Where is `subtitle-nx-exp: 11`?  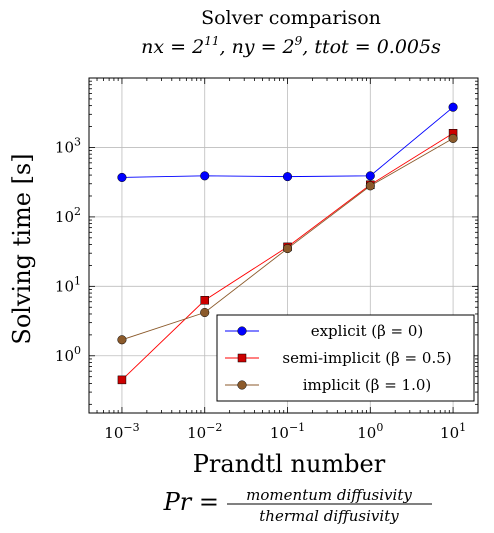
subtitle-nx-exp: 11 is located at coordinates (211, 41).